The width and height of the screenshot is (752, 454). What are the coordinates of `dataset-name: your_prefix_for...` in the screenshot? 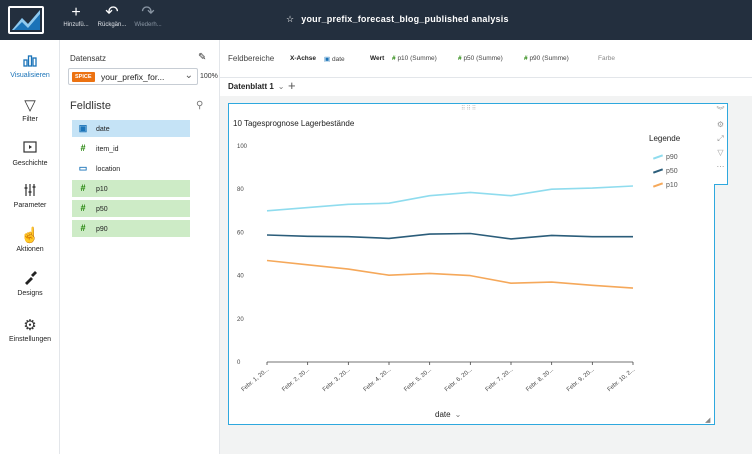 It's located at (133, 77).